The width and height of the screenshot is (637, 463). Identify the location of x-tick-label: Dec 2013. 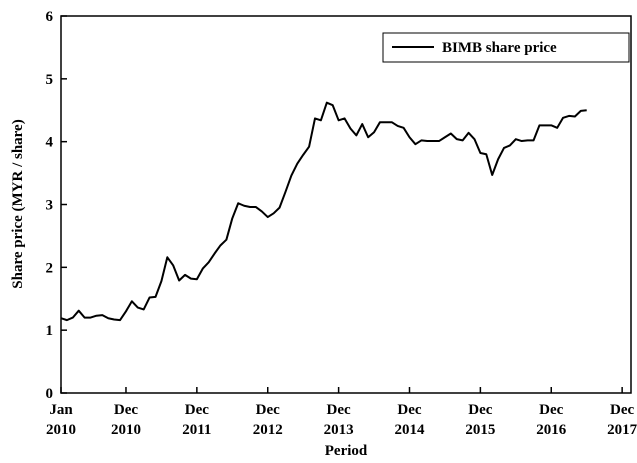
(338, 420).